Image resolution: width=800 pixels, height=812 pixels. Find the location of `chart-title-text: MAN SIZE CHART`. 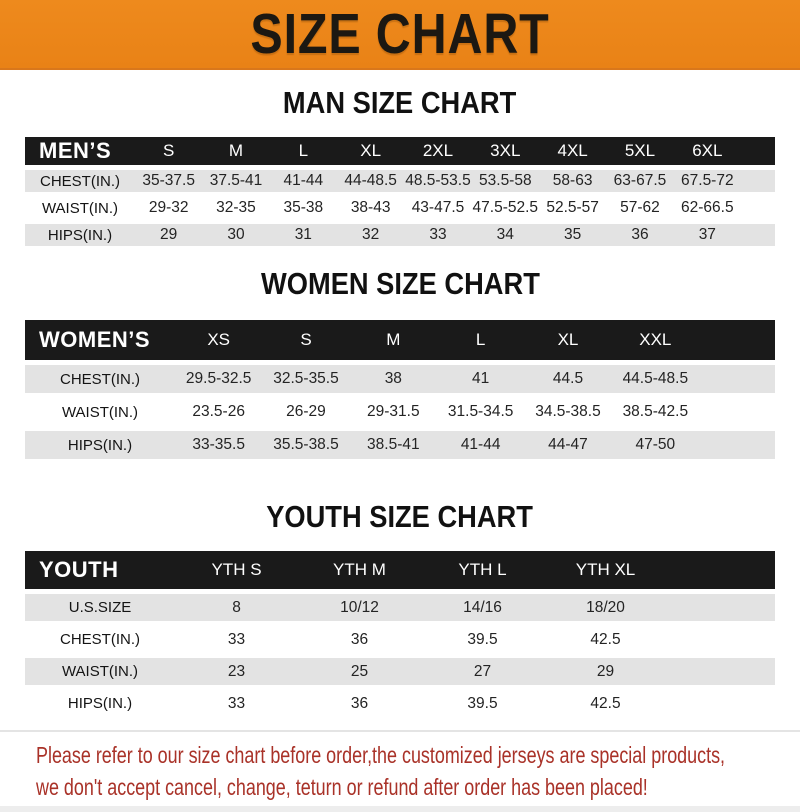

chart-title-text: MAN SIZE CHART is located at coordinates (400, 102).